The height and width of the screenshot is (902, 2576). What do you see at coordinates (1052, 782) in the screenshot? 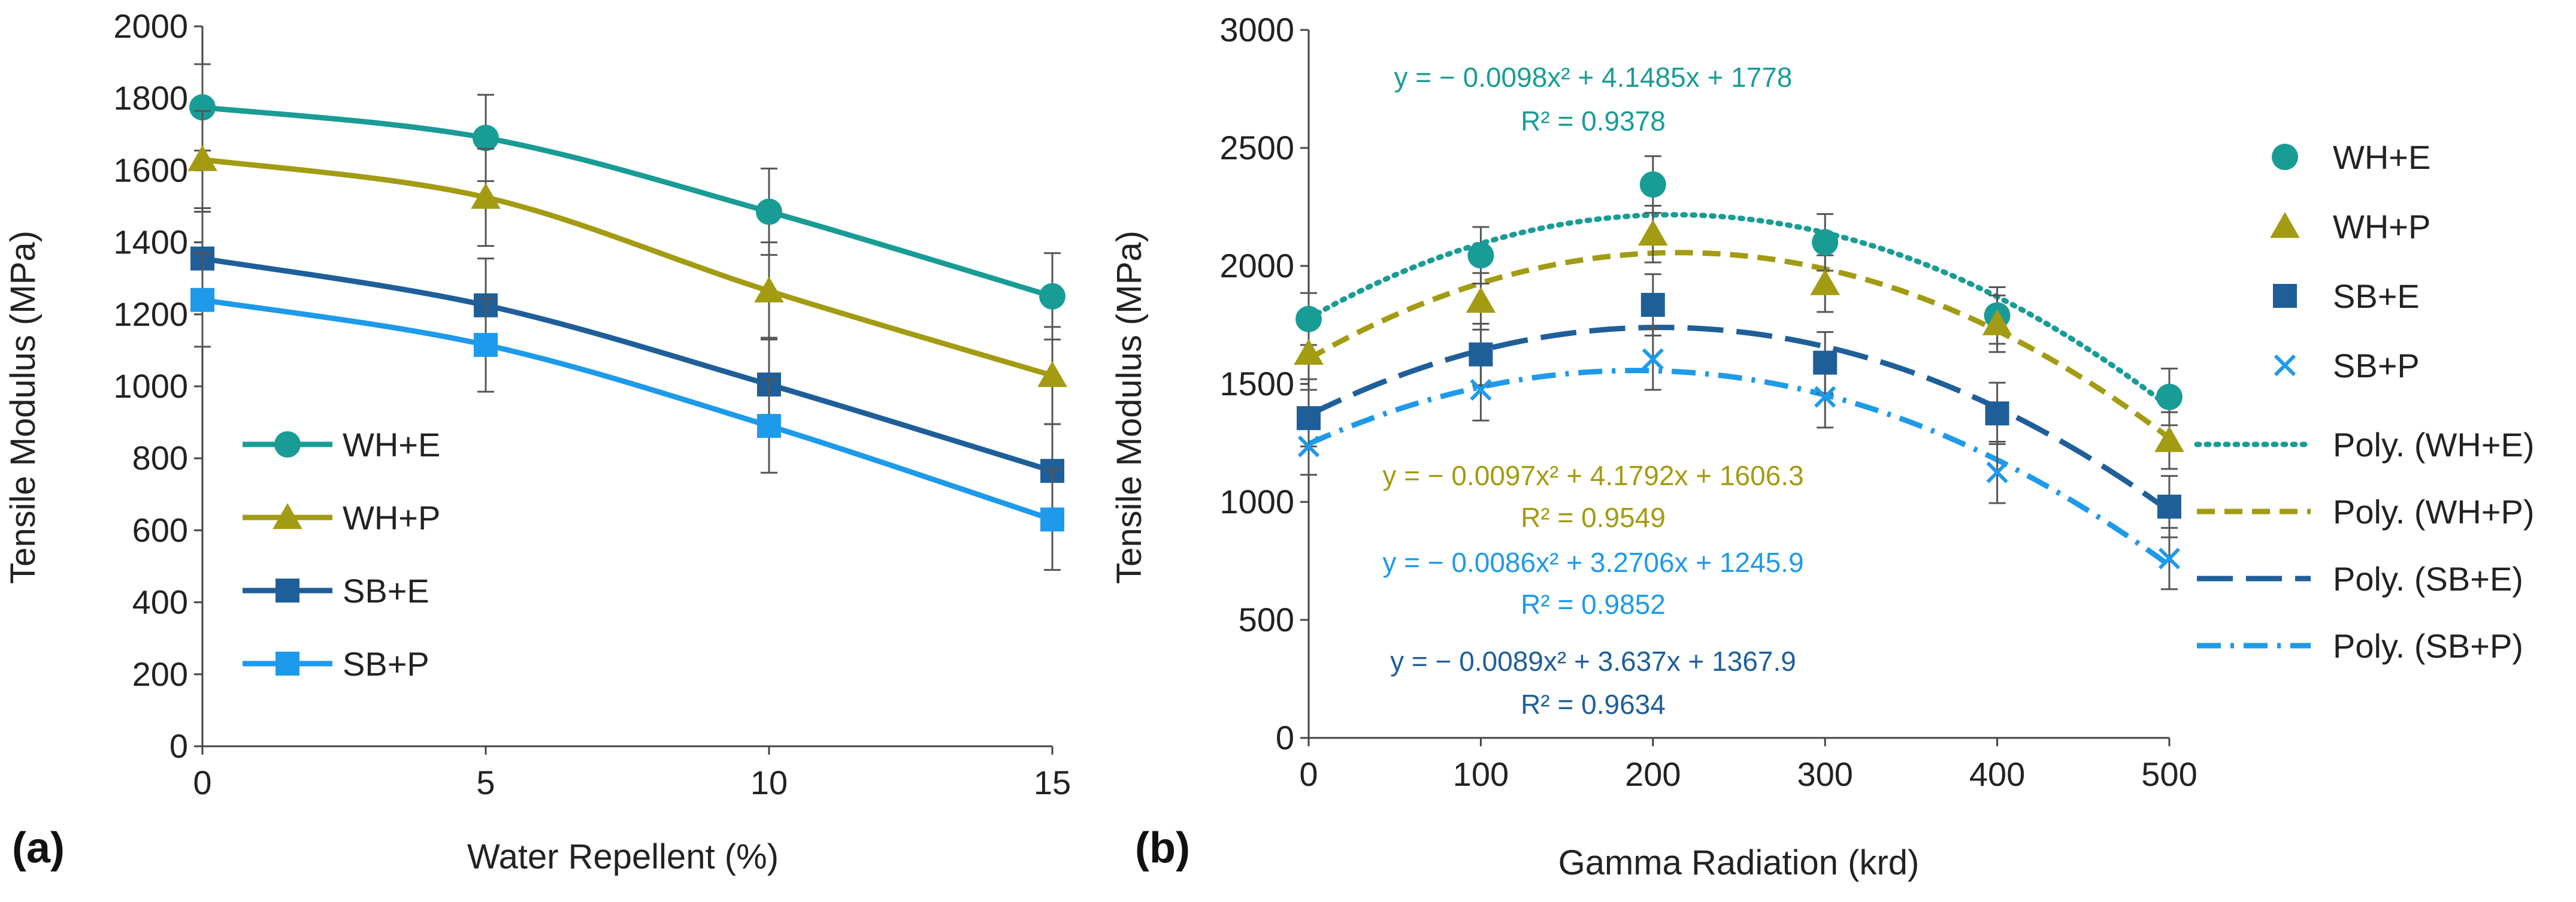
I see `chart-a-x-tick-label: 15` at bounding box center [1052, 782].